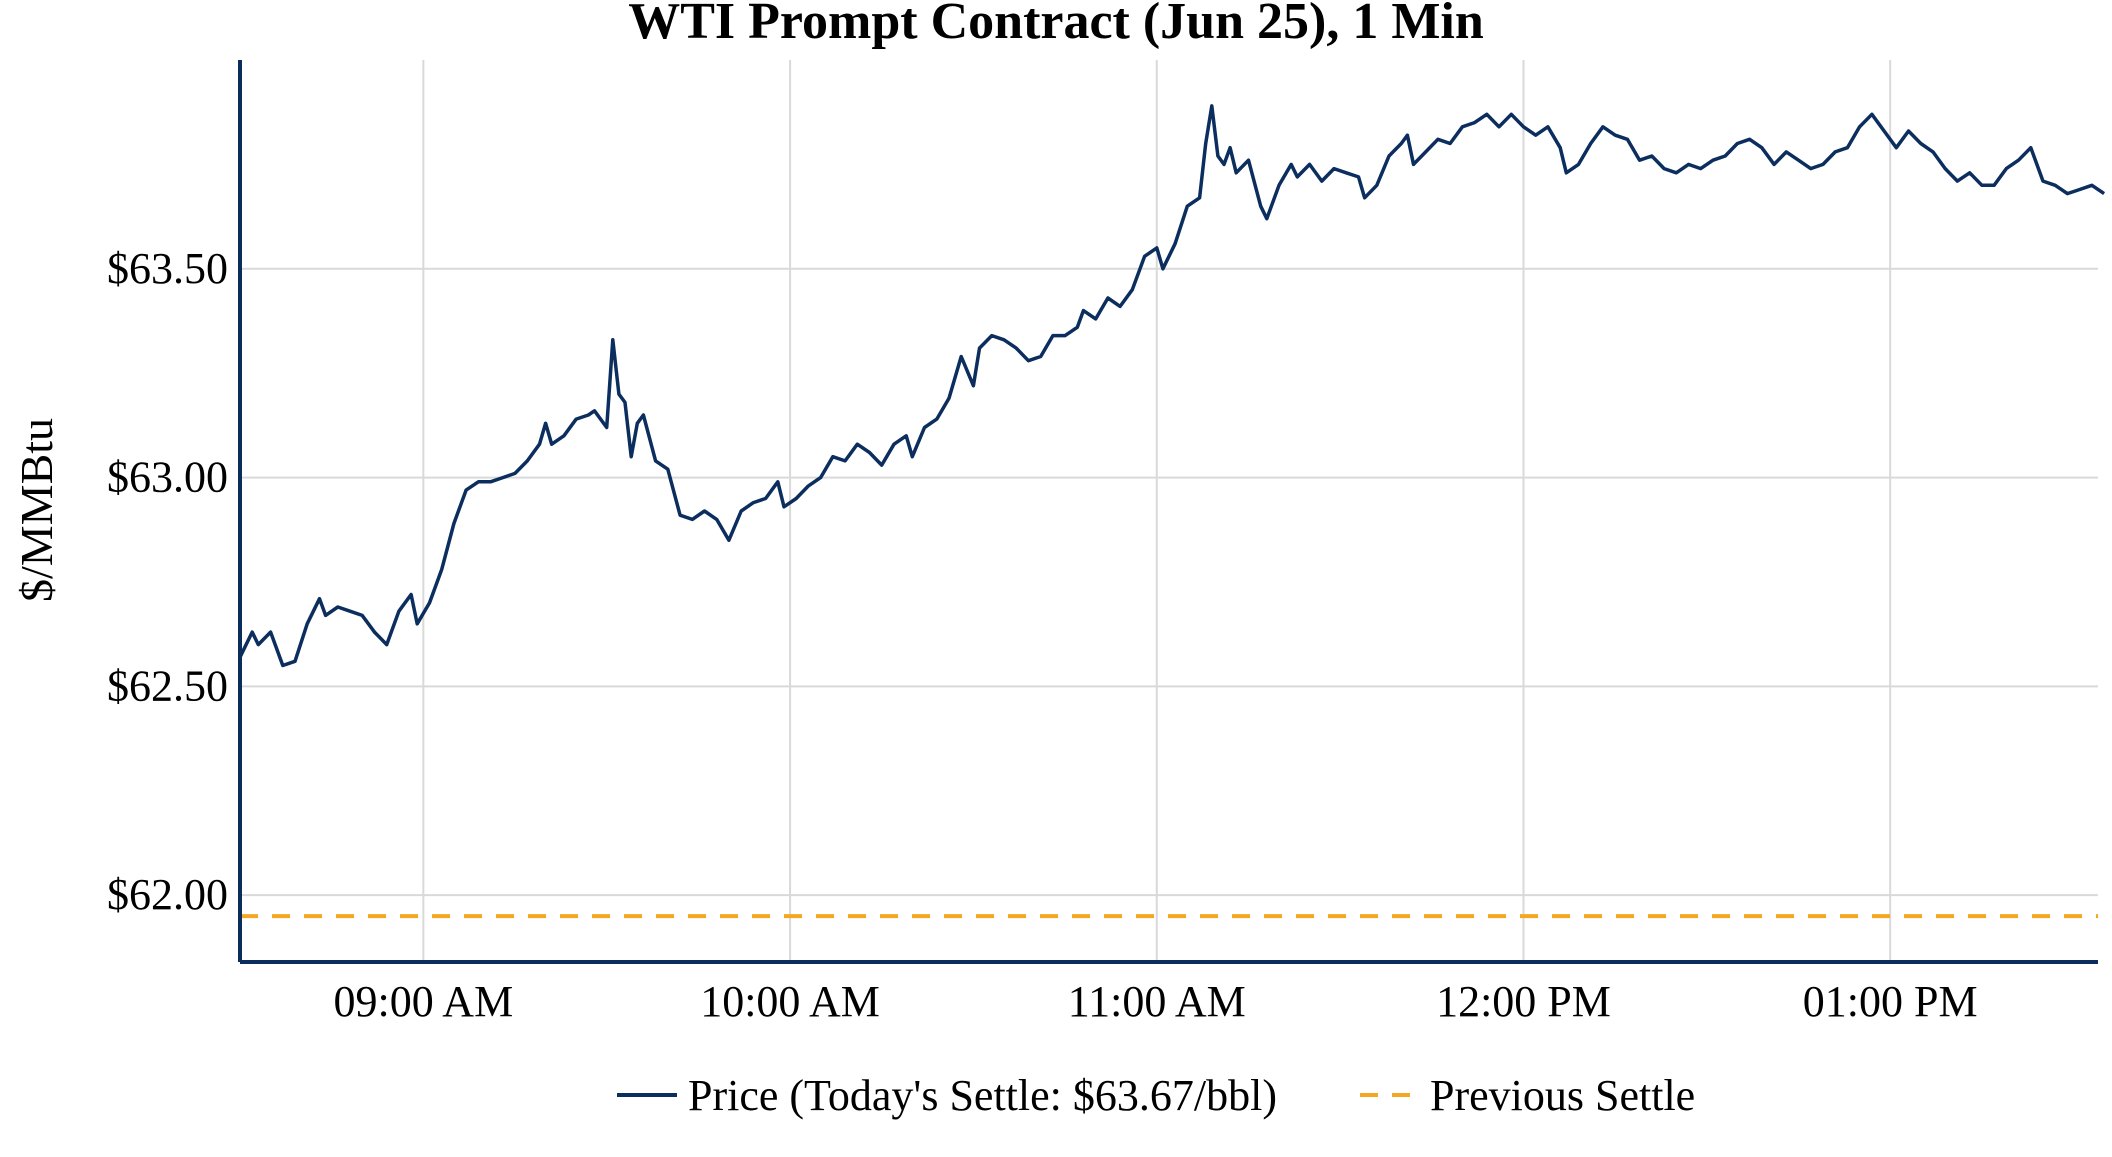  What do you see at coordinates (167, 894) in the screenshot?
I see `y-tick-label: $62.00` at bounding box center [167, 894].